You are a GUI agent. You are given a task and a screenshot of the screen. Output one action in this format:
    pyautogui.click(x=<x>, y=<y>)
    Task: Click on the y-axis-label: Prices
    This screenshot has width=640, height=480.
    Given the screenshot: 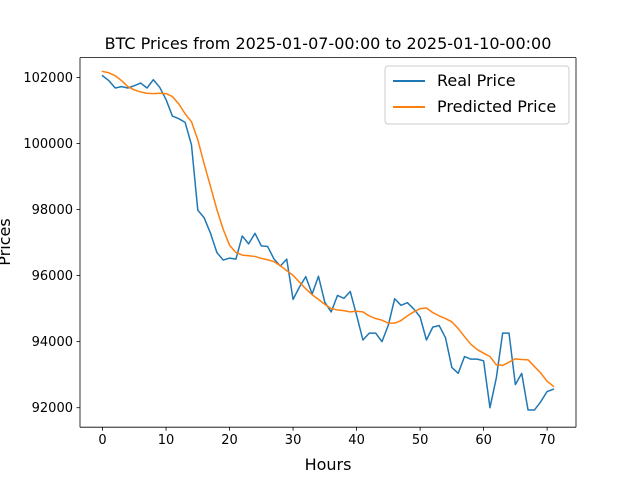 What is the action you would take?
    pyautogui.click(x=7, y=241)
    